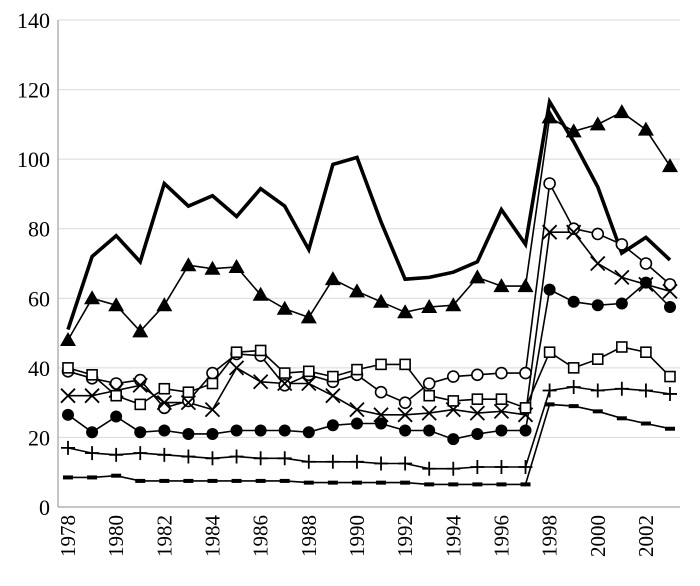 The image size is (700, 586). Describe the element at coordinates (212, 536) in the screenshot. I see `x-tick-label: 1984` at that location.